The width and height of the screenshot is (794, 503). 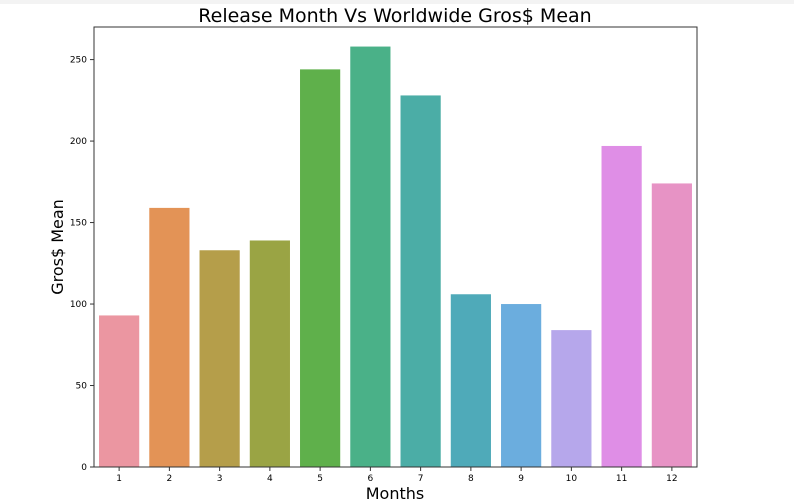 I want to click on x-tick-label: 11, so click(x=621, y=479).